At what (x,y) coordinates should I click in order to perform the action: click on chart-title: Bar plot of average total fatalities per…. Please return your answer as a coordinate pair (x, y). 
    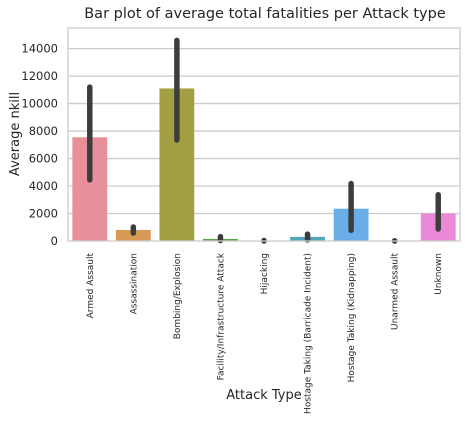
    Looking at the image, I should click on (265, 14).